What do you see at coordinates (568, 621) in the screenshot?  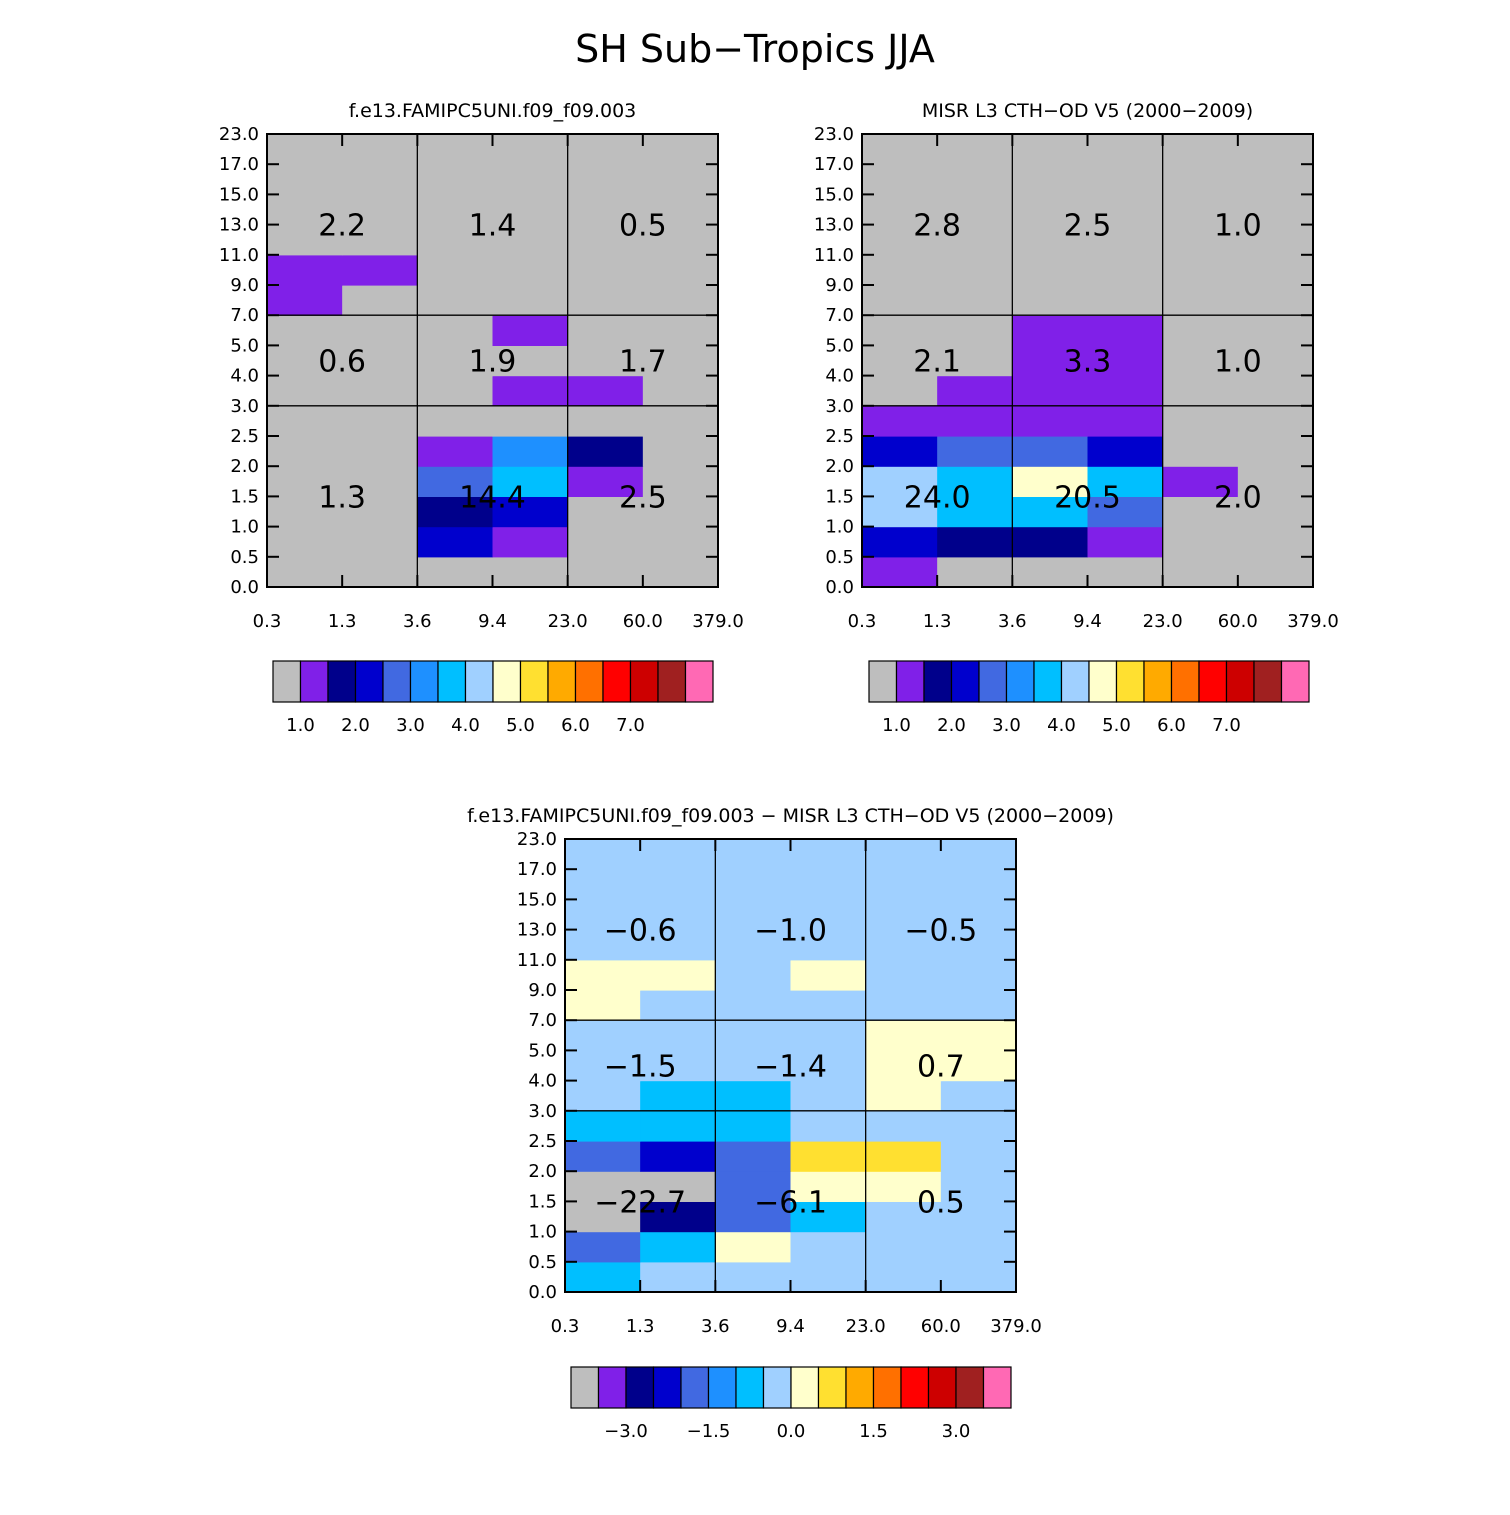 I see `x-tick-label: 23.0` at bounding box center [568, 621].